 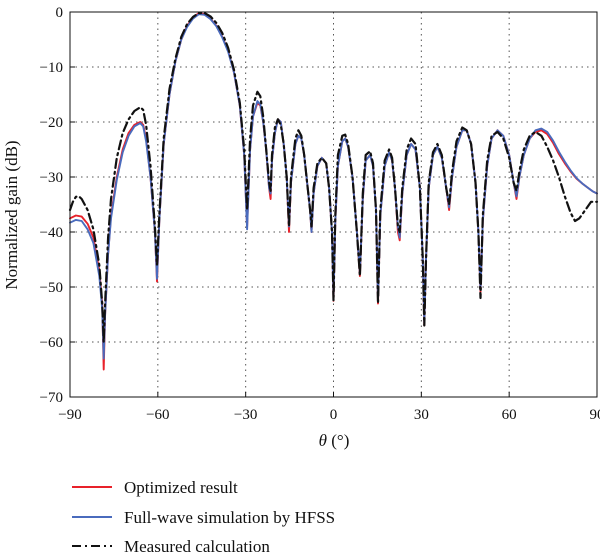 What do you see at coordinates (197, 546) in the screenshot?
I see `legend-label-3: Measured calculation` at bounding box center [197, 546].